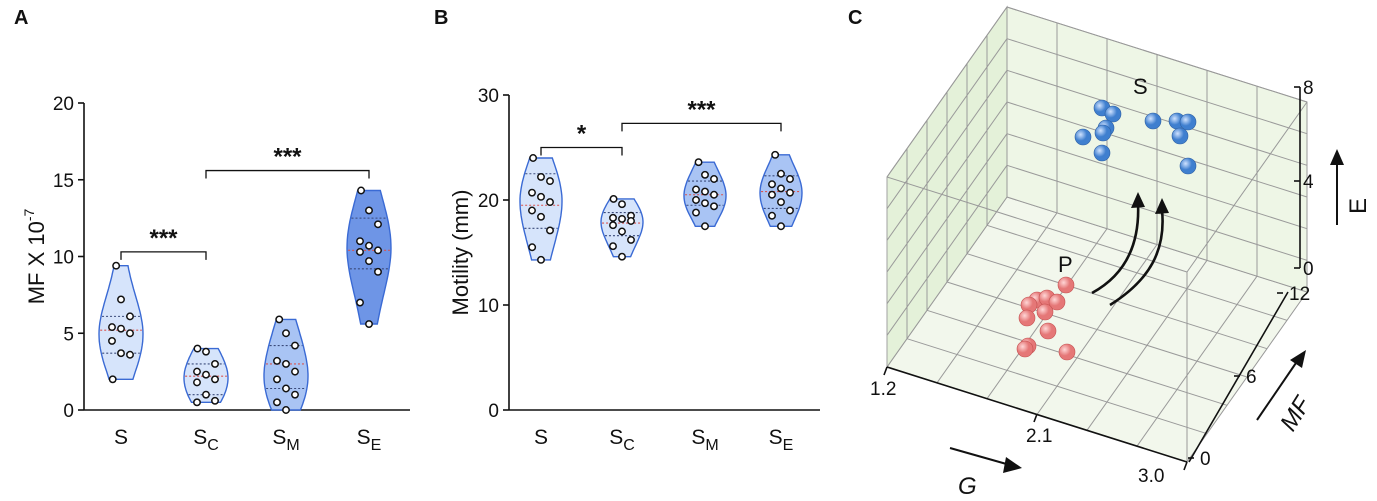 Image resolution: width=1377 pixels, height=501 pixels. I want to click on x-category-label: SM, so click(285, 440).